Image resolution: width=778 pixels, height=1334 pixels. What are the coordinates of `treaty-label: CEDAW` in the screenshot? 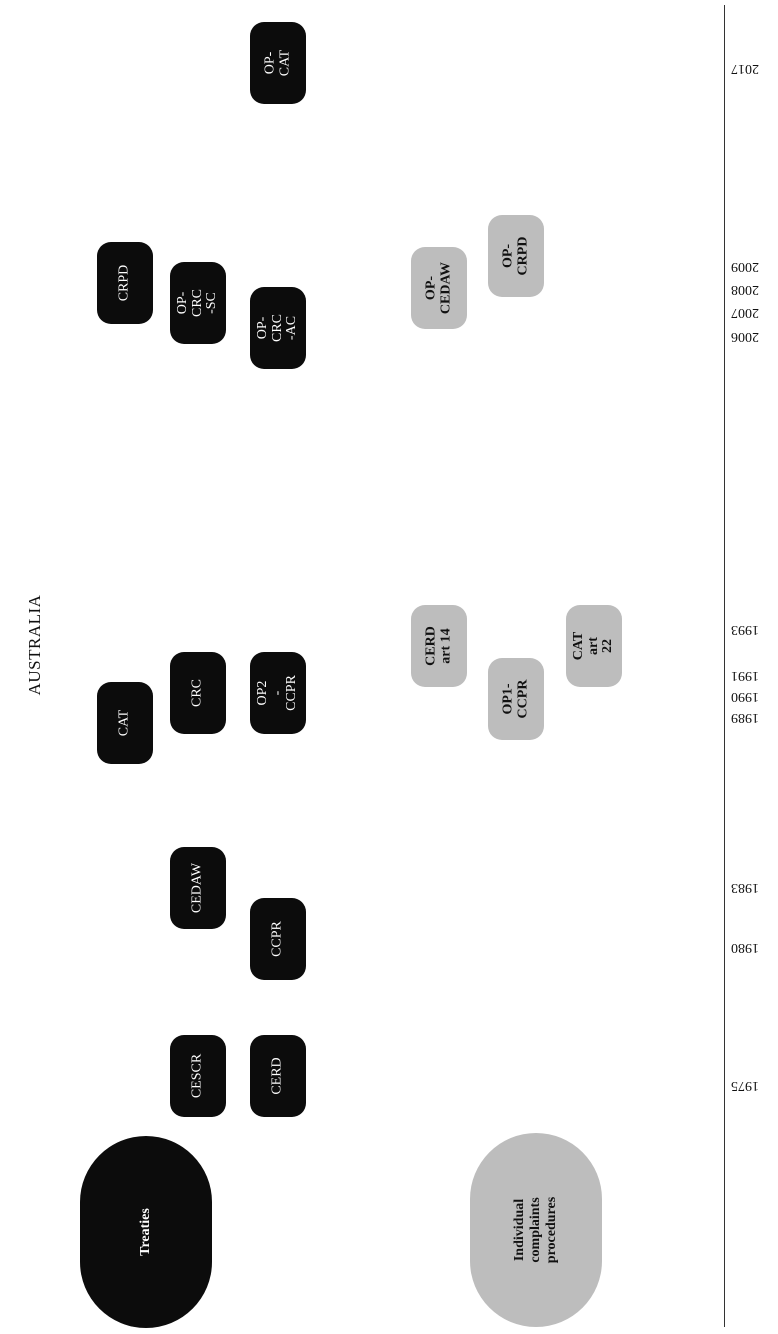 It's located at (197, 888).